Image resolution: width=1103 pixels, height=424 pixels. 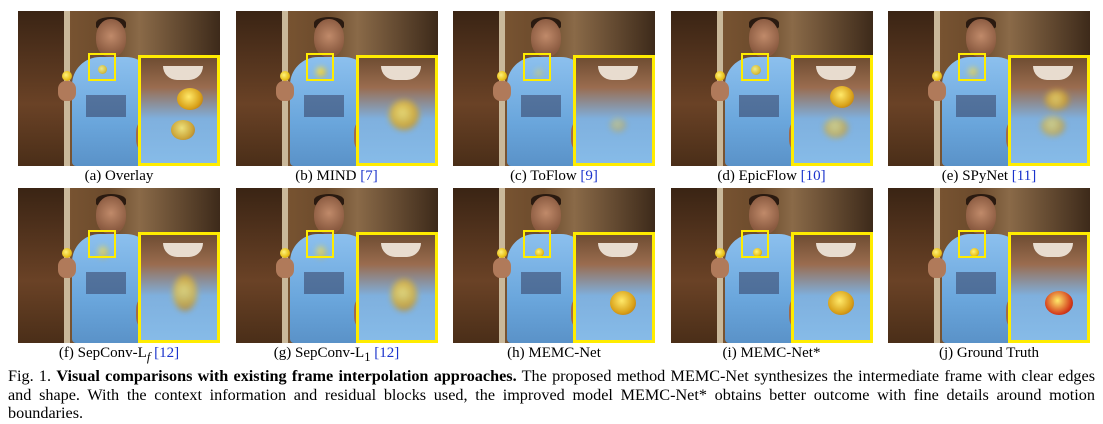 I want to click on photo-sepconv-l1, so click(x=336, y=265).